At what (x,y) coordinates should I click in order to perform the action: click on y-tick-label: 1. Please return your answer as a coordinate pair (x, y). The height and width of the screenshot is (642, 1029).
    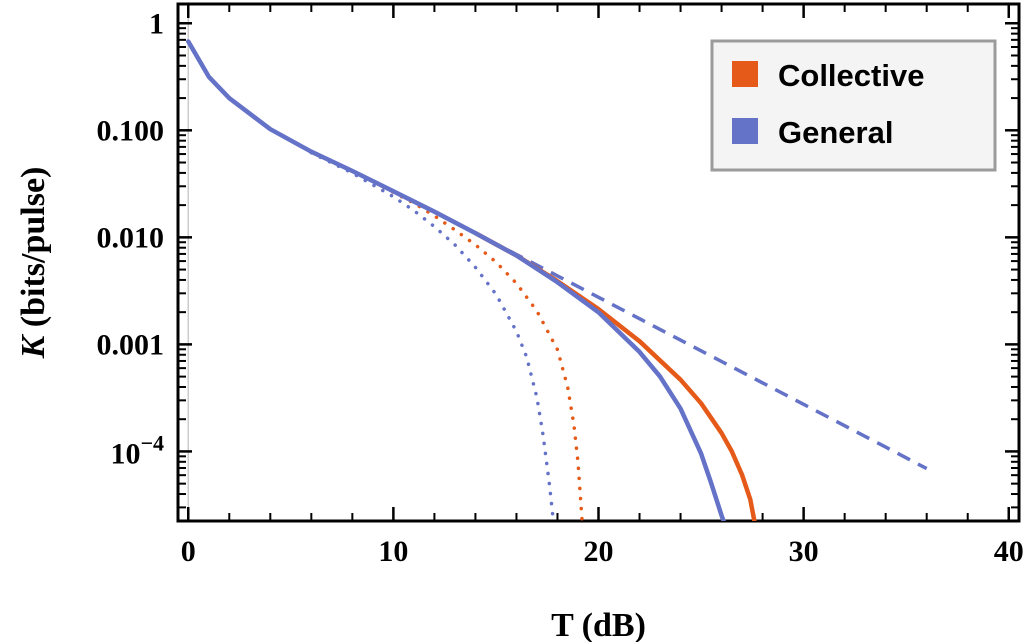
    Looking at the image, I should click on (156, 23).